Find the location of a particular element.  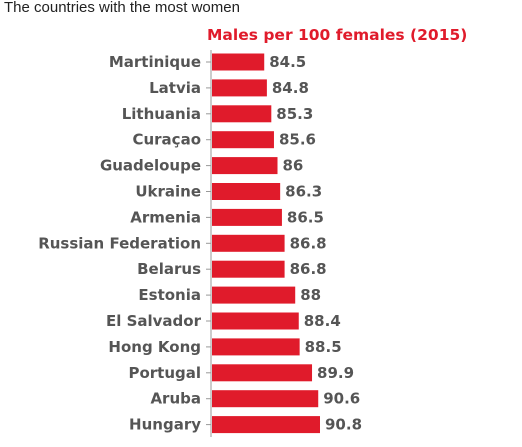

value-label: 89.9 is located at coordinates (335, 373).